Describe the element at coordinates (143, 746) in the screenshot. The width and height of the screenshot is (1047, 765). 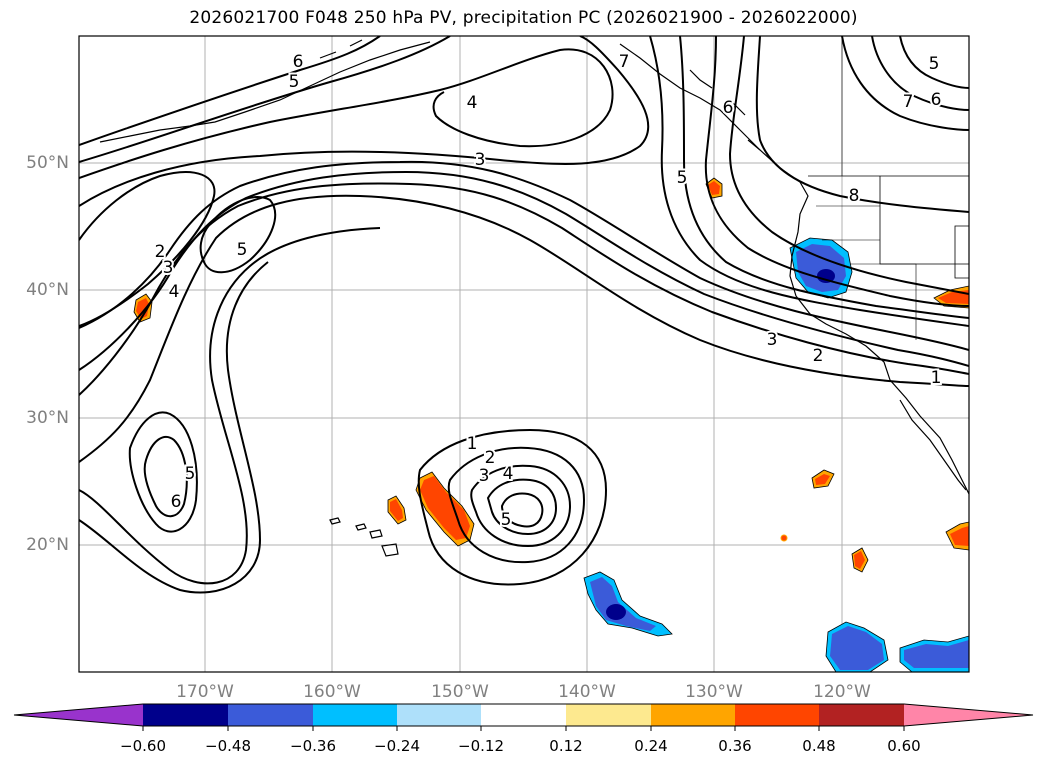
I see `colorbar-tick-label: −0.60` at that location.